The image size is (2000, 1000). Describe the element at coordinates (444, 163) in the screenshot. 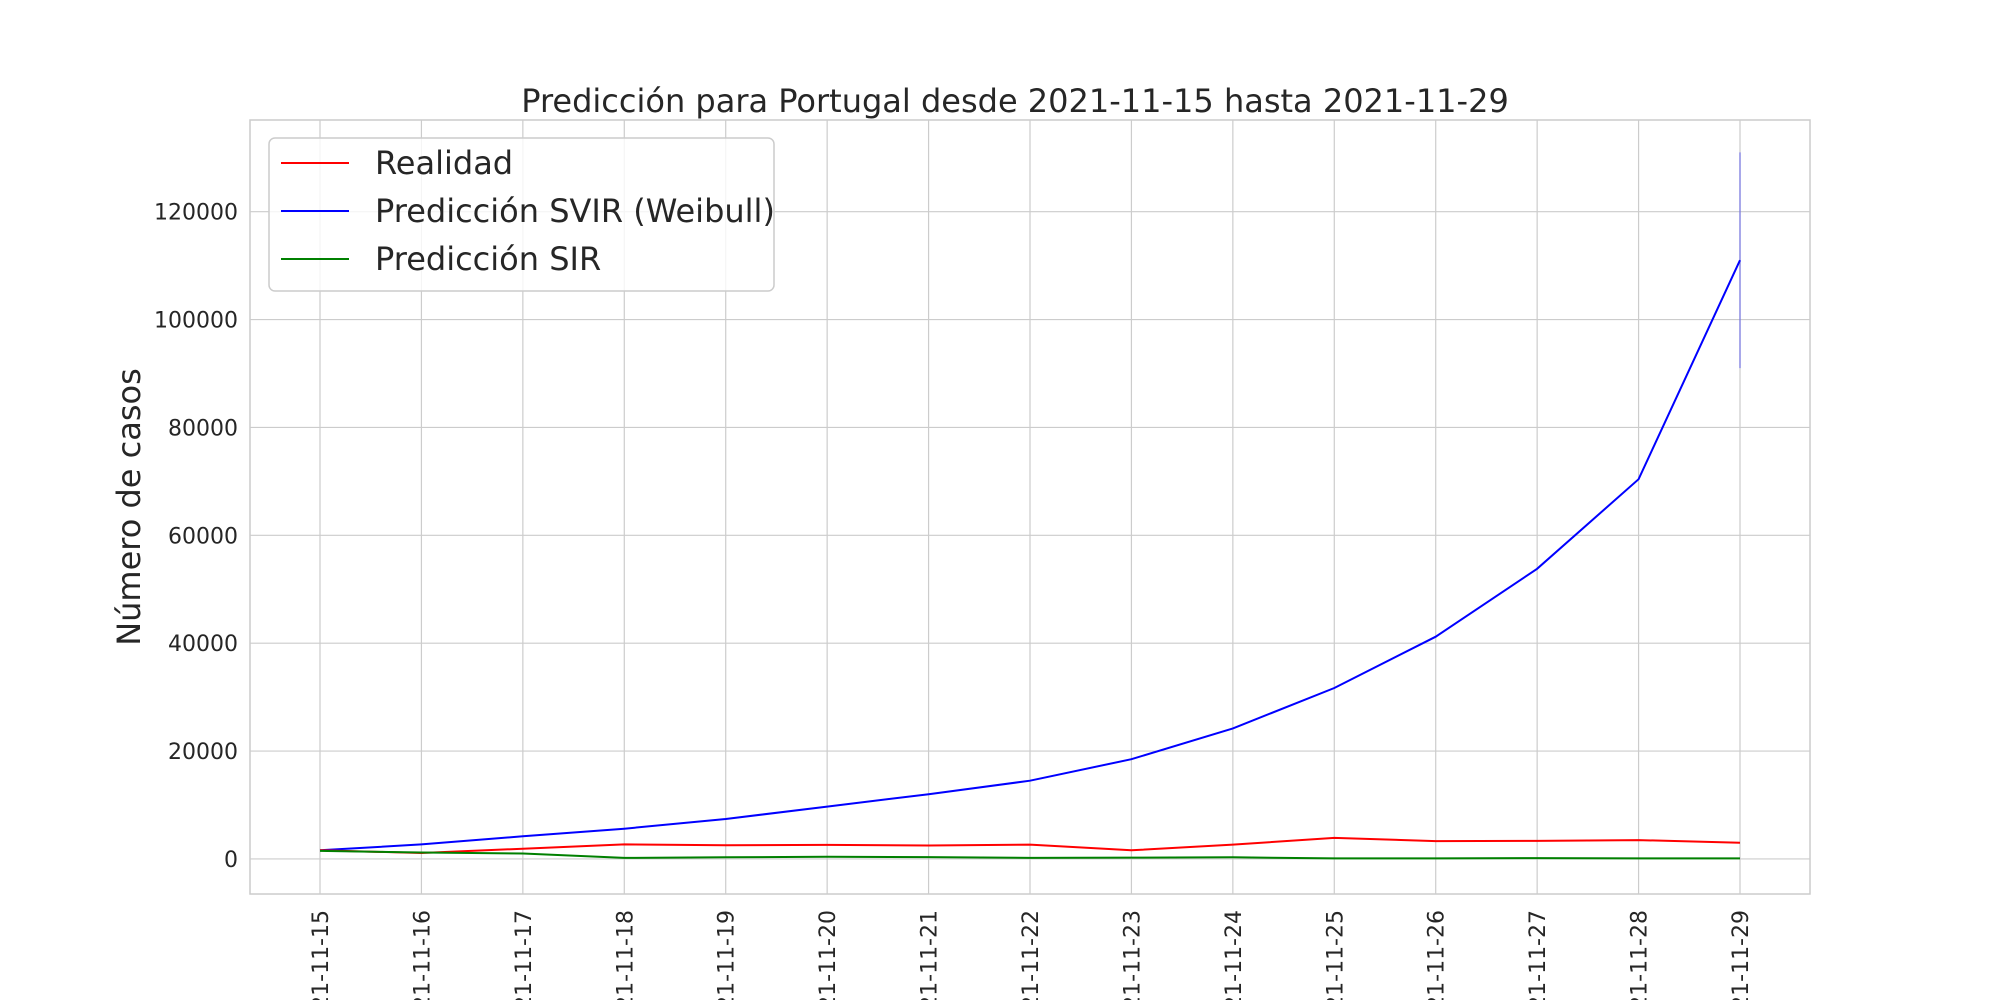

I see `legend-label-realidad: Realidad` at that location.